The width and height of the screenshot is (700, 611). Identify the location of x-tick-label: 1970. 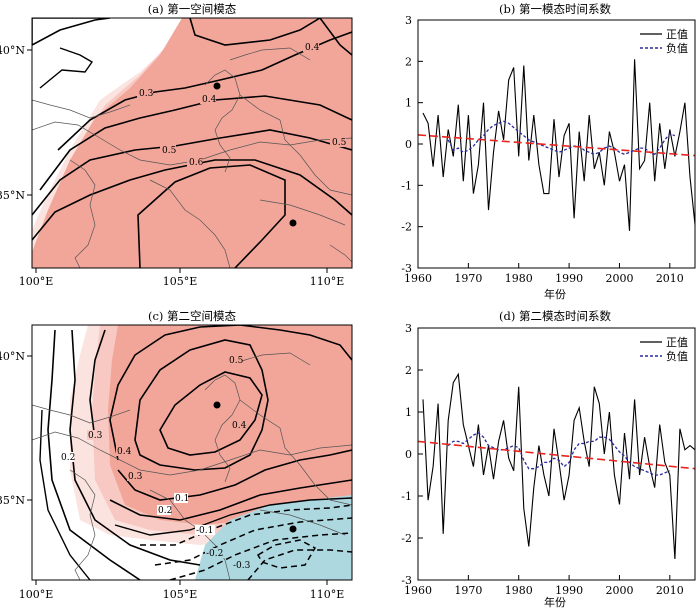
(468, 590).